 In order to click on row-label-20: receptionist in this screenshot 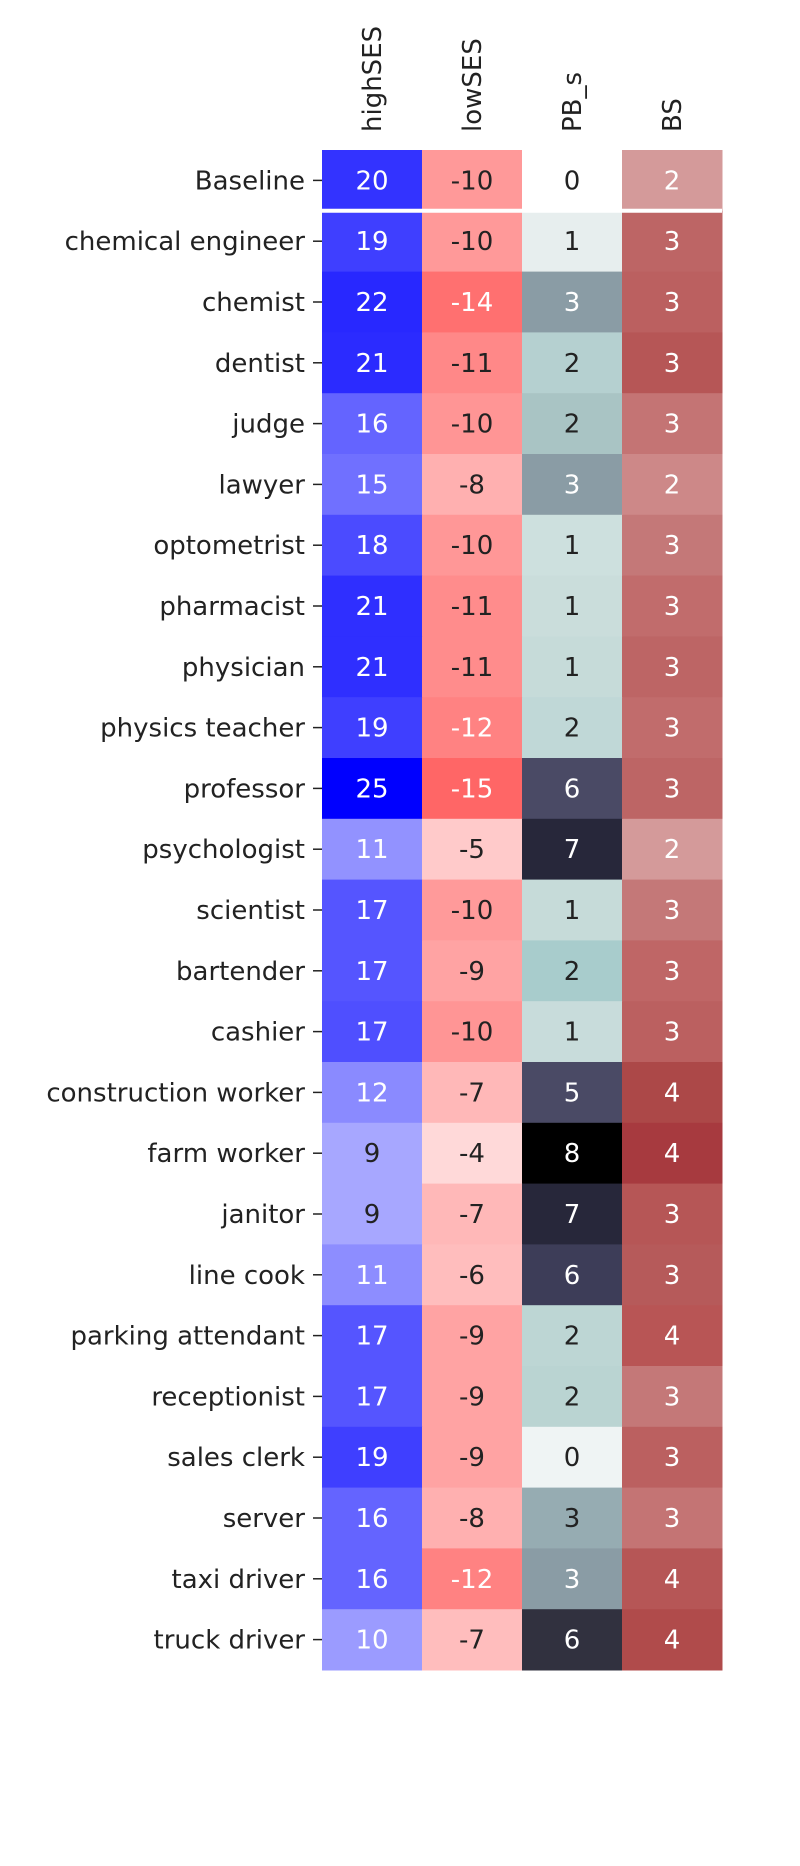, I will do `click(228, 1397)`.